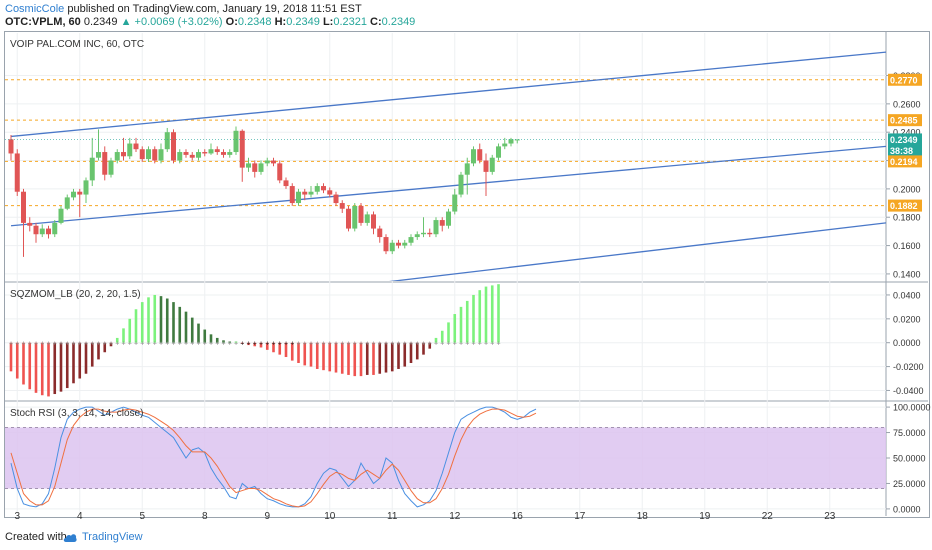  Describe the element at coordinates (43, 22) in the screenshot. I see `symbol-label: OTC:VPLM, 60` at that location.